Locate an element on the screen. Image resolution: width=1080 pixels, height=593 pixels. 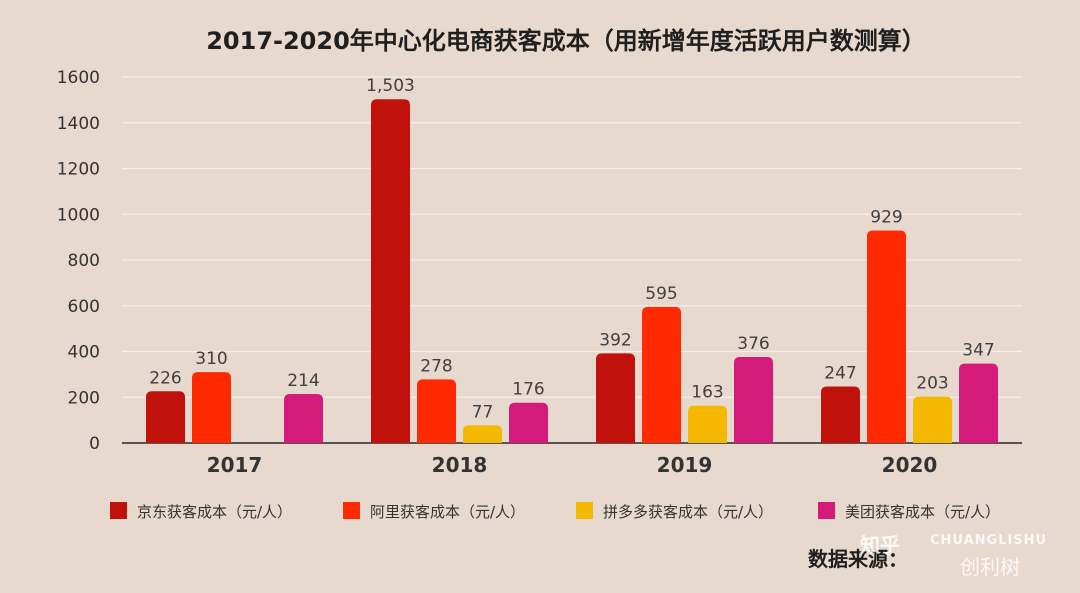
y-tick-label: 800 is located at coordinates (84, 261).